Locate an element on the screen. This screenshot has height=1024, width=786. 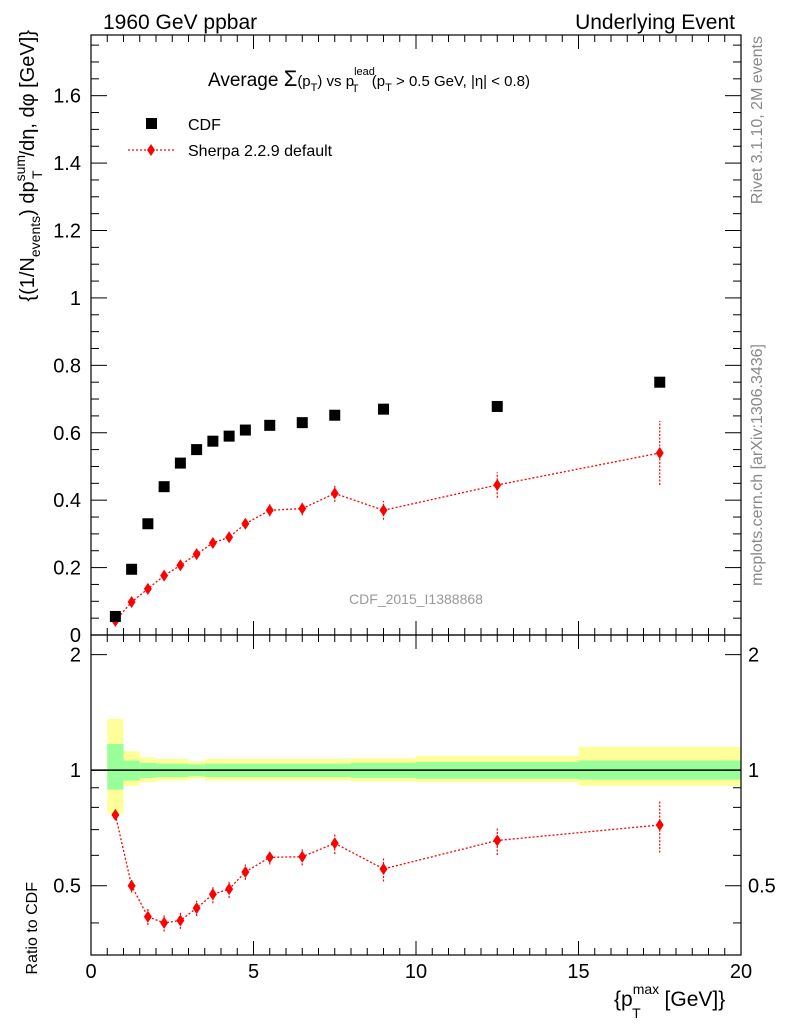
x-tick-label-3: 15 is located at coordinates (578, 972).